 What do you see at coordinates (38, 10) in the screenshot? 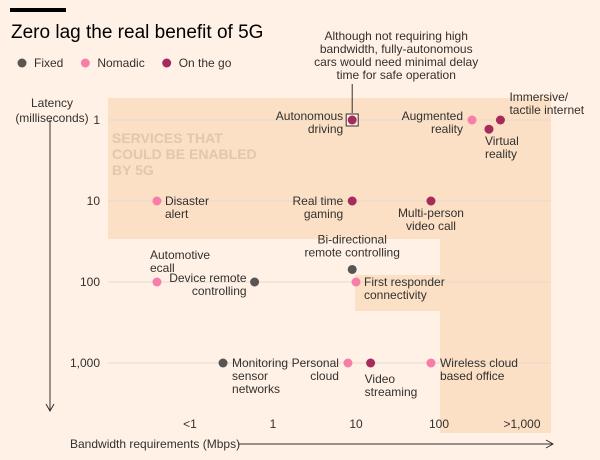
I see `title-rule` at bounding box center [38, 10].